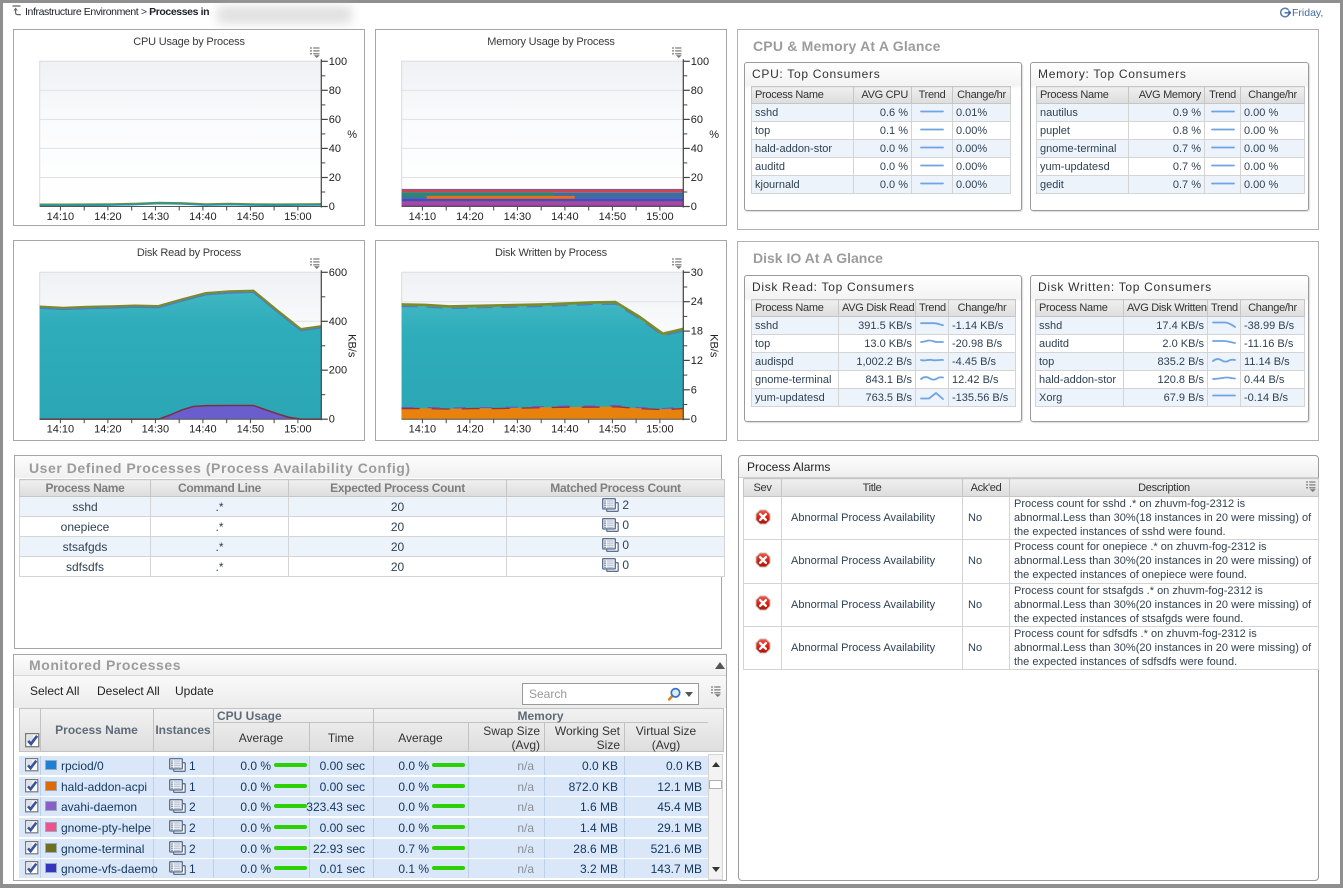 This screenshot has height=888, width=1343. I want to click on svg-text: 18, so click(697, 332).